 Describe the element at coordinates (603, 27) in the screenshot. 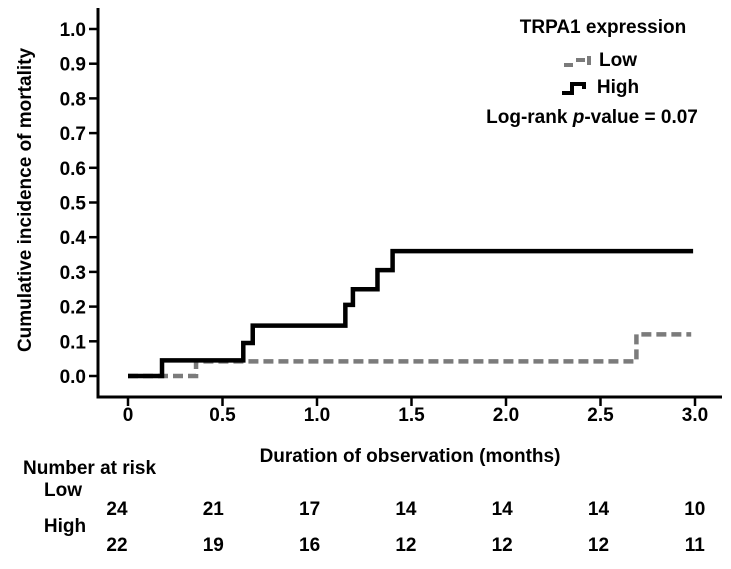

I see `legend-title: TRPA1 expression` at that location.